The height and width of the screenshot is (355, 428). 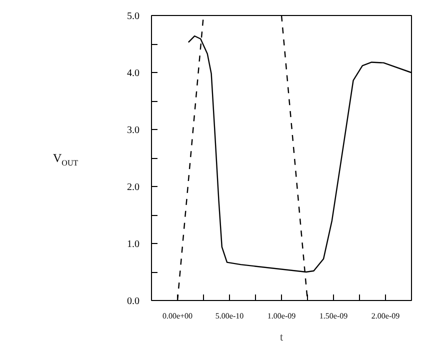 I want to click on x-tick-label: 1.50e-09, so click(x=333, y=316).